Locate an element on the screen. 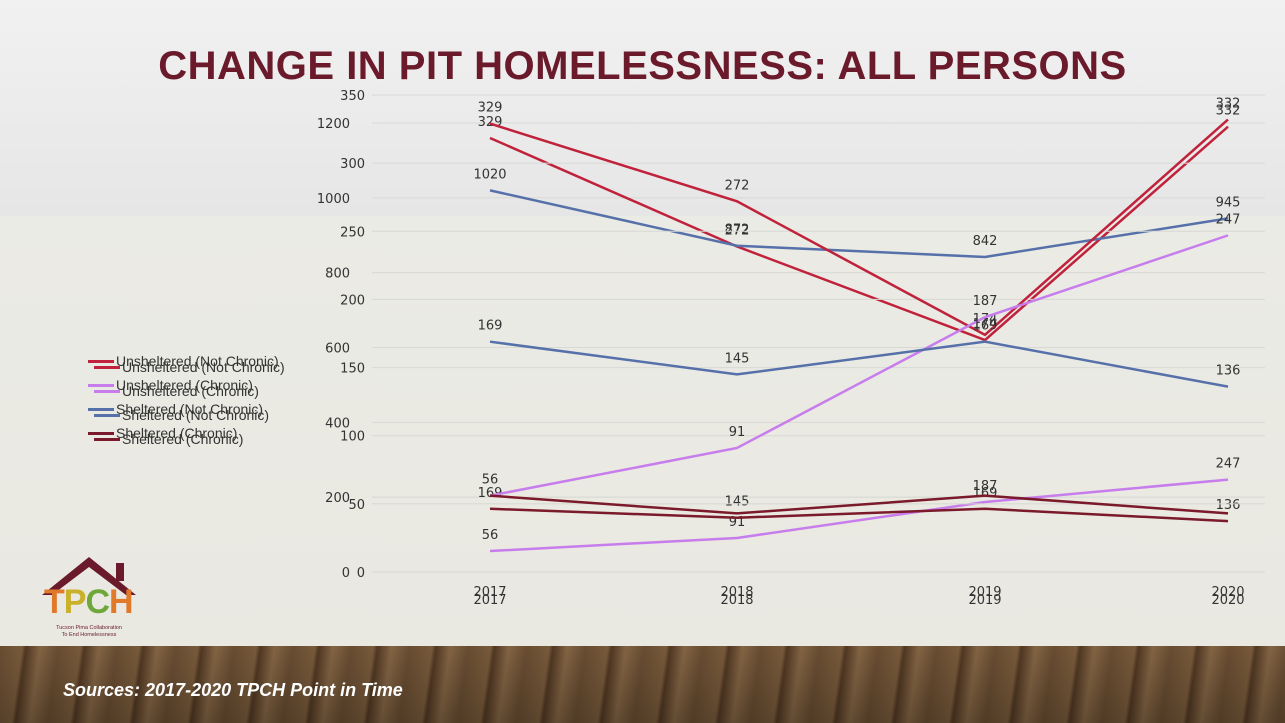 Image resolution: width=1285 pixels, height=723 pixels. logo-letters: TPCH is located at coordinates (89, 602).